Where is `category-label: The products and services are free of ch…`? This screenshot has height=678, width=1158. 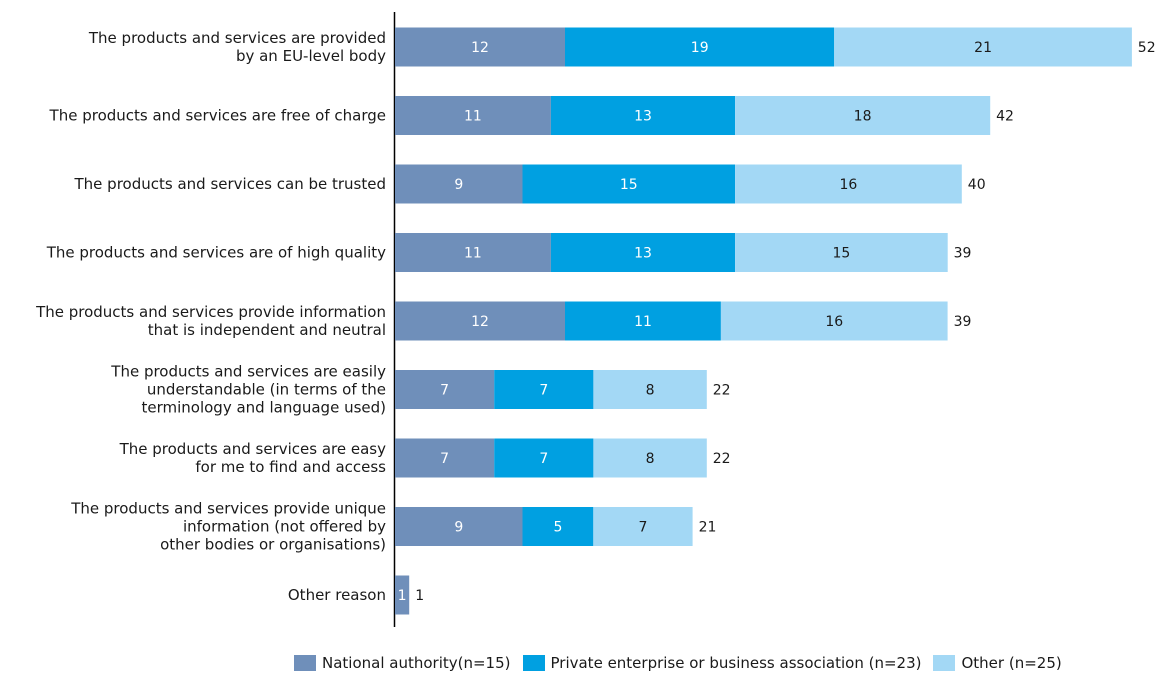 category-label: The products and services are free of ch… is located at coordinates (217, 116).